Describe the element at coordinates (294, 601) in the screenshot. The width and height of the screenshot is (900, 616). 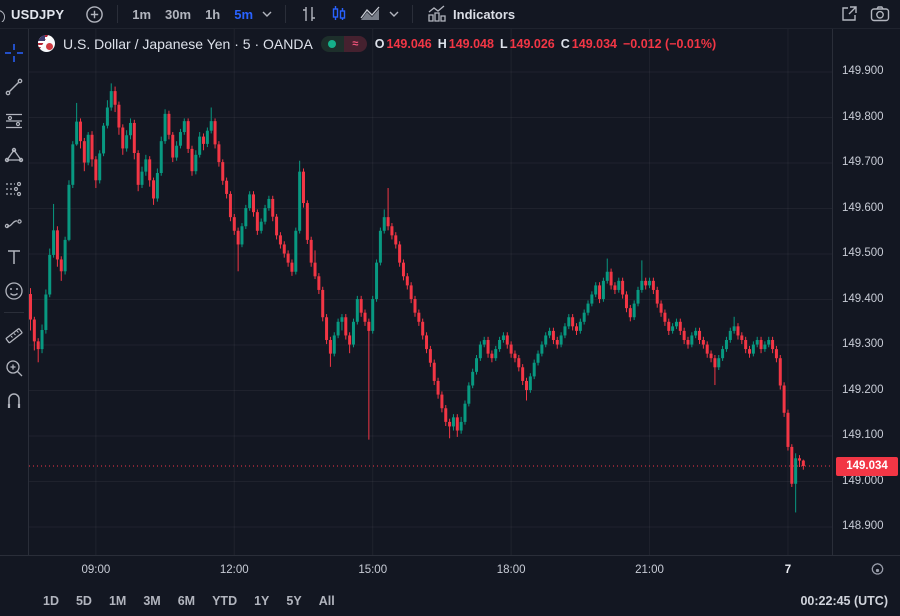
I see `range-button-5y: 5Y` at that location.